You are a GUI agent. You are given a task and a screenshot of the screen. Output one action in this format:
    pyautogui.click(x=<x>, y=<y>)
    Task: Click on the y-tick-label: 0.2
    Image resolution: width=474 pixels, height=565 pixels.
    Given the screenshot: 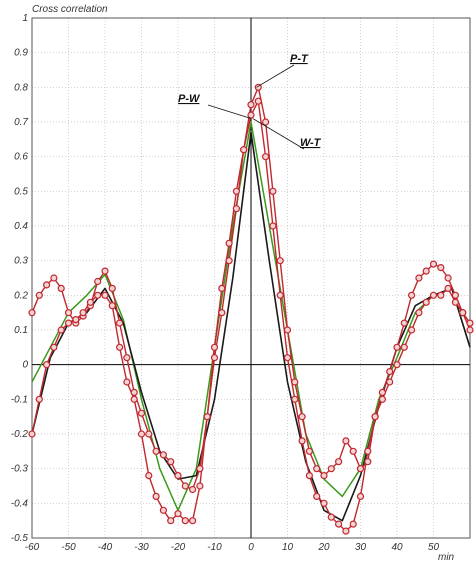 What is the action you would take?
    pyautogui.click(x=21, y=295)
    